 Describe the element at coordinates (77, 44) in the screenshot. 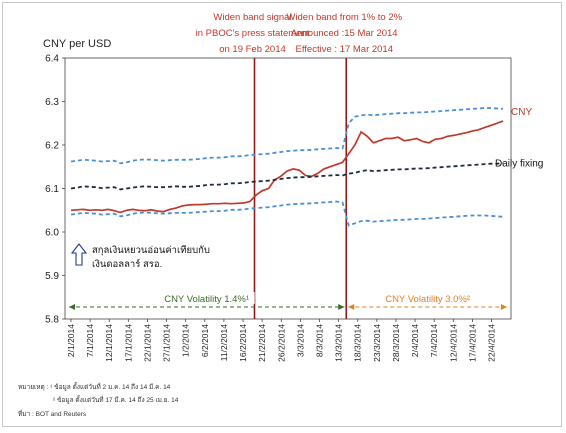

I see `y-axis-label: CNY per USD` at that location.